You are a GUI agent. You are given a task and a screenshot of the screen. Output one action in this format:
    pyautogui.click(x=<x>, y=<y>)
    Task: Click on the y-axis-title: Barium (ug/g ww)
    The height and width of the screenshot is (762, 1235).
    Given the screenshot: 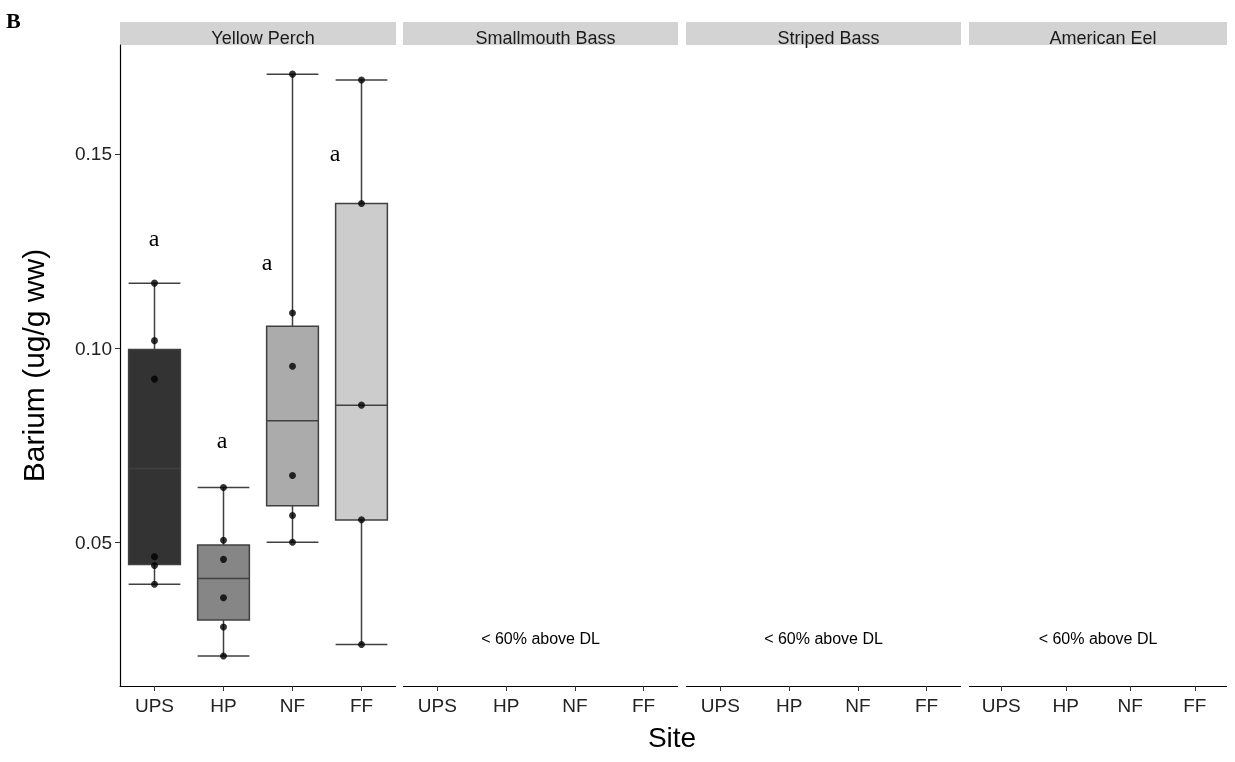 What is the action you would take?
    pyautogui.click(x=33, y=365)
    